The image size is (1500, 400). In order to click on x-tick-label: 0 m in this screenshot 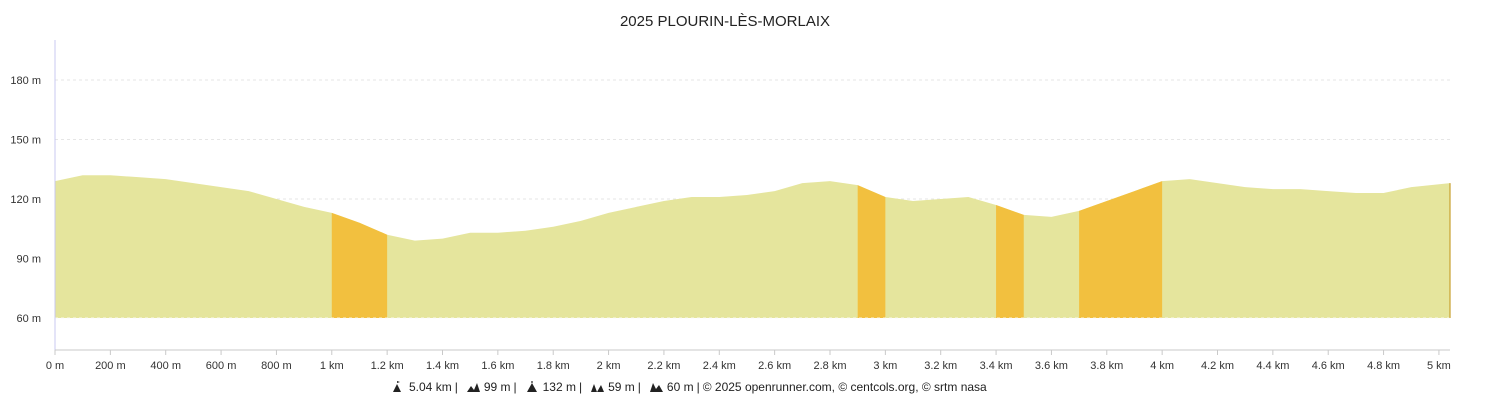, I will do `click(55, 366)`.